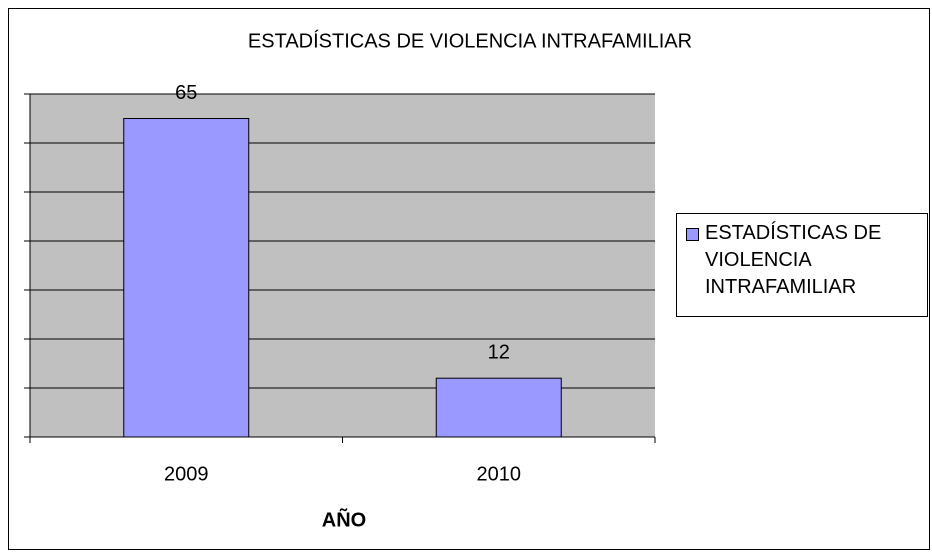  Describe the element at coordinates (186, 474) in the screenshot. I see `x-tick-label: 2009` at that location.